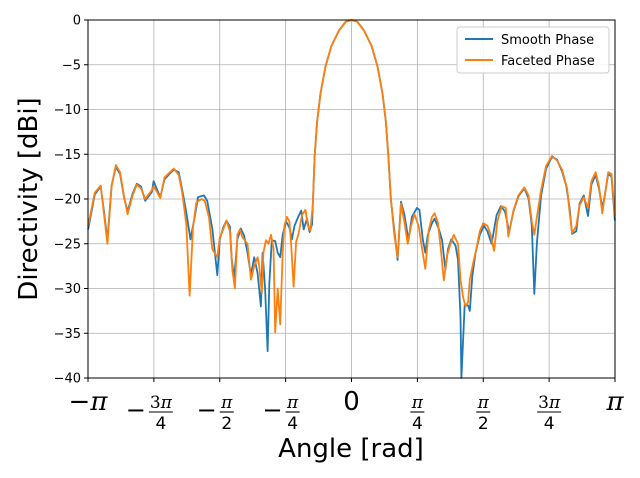 This screenshot has width=640, height=478. I want to click on legend-box, so click(533, 50).